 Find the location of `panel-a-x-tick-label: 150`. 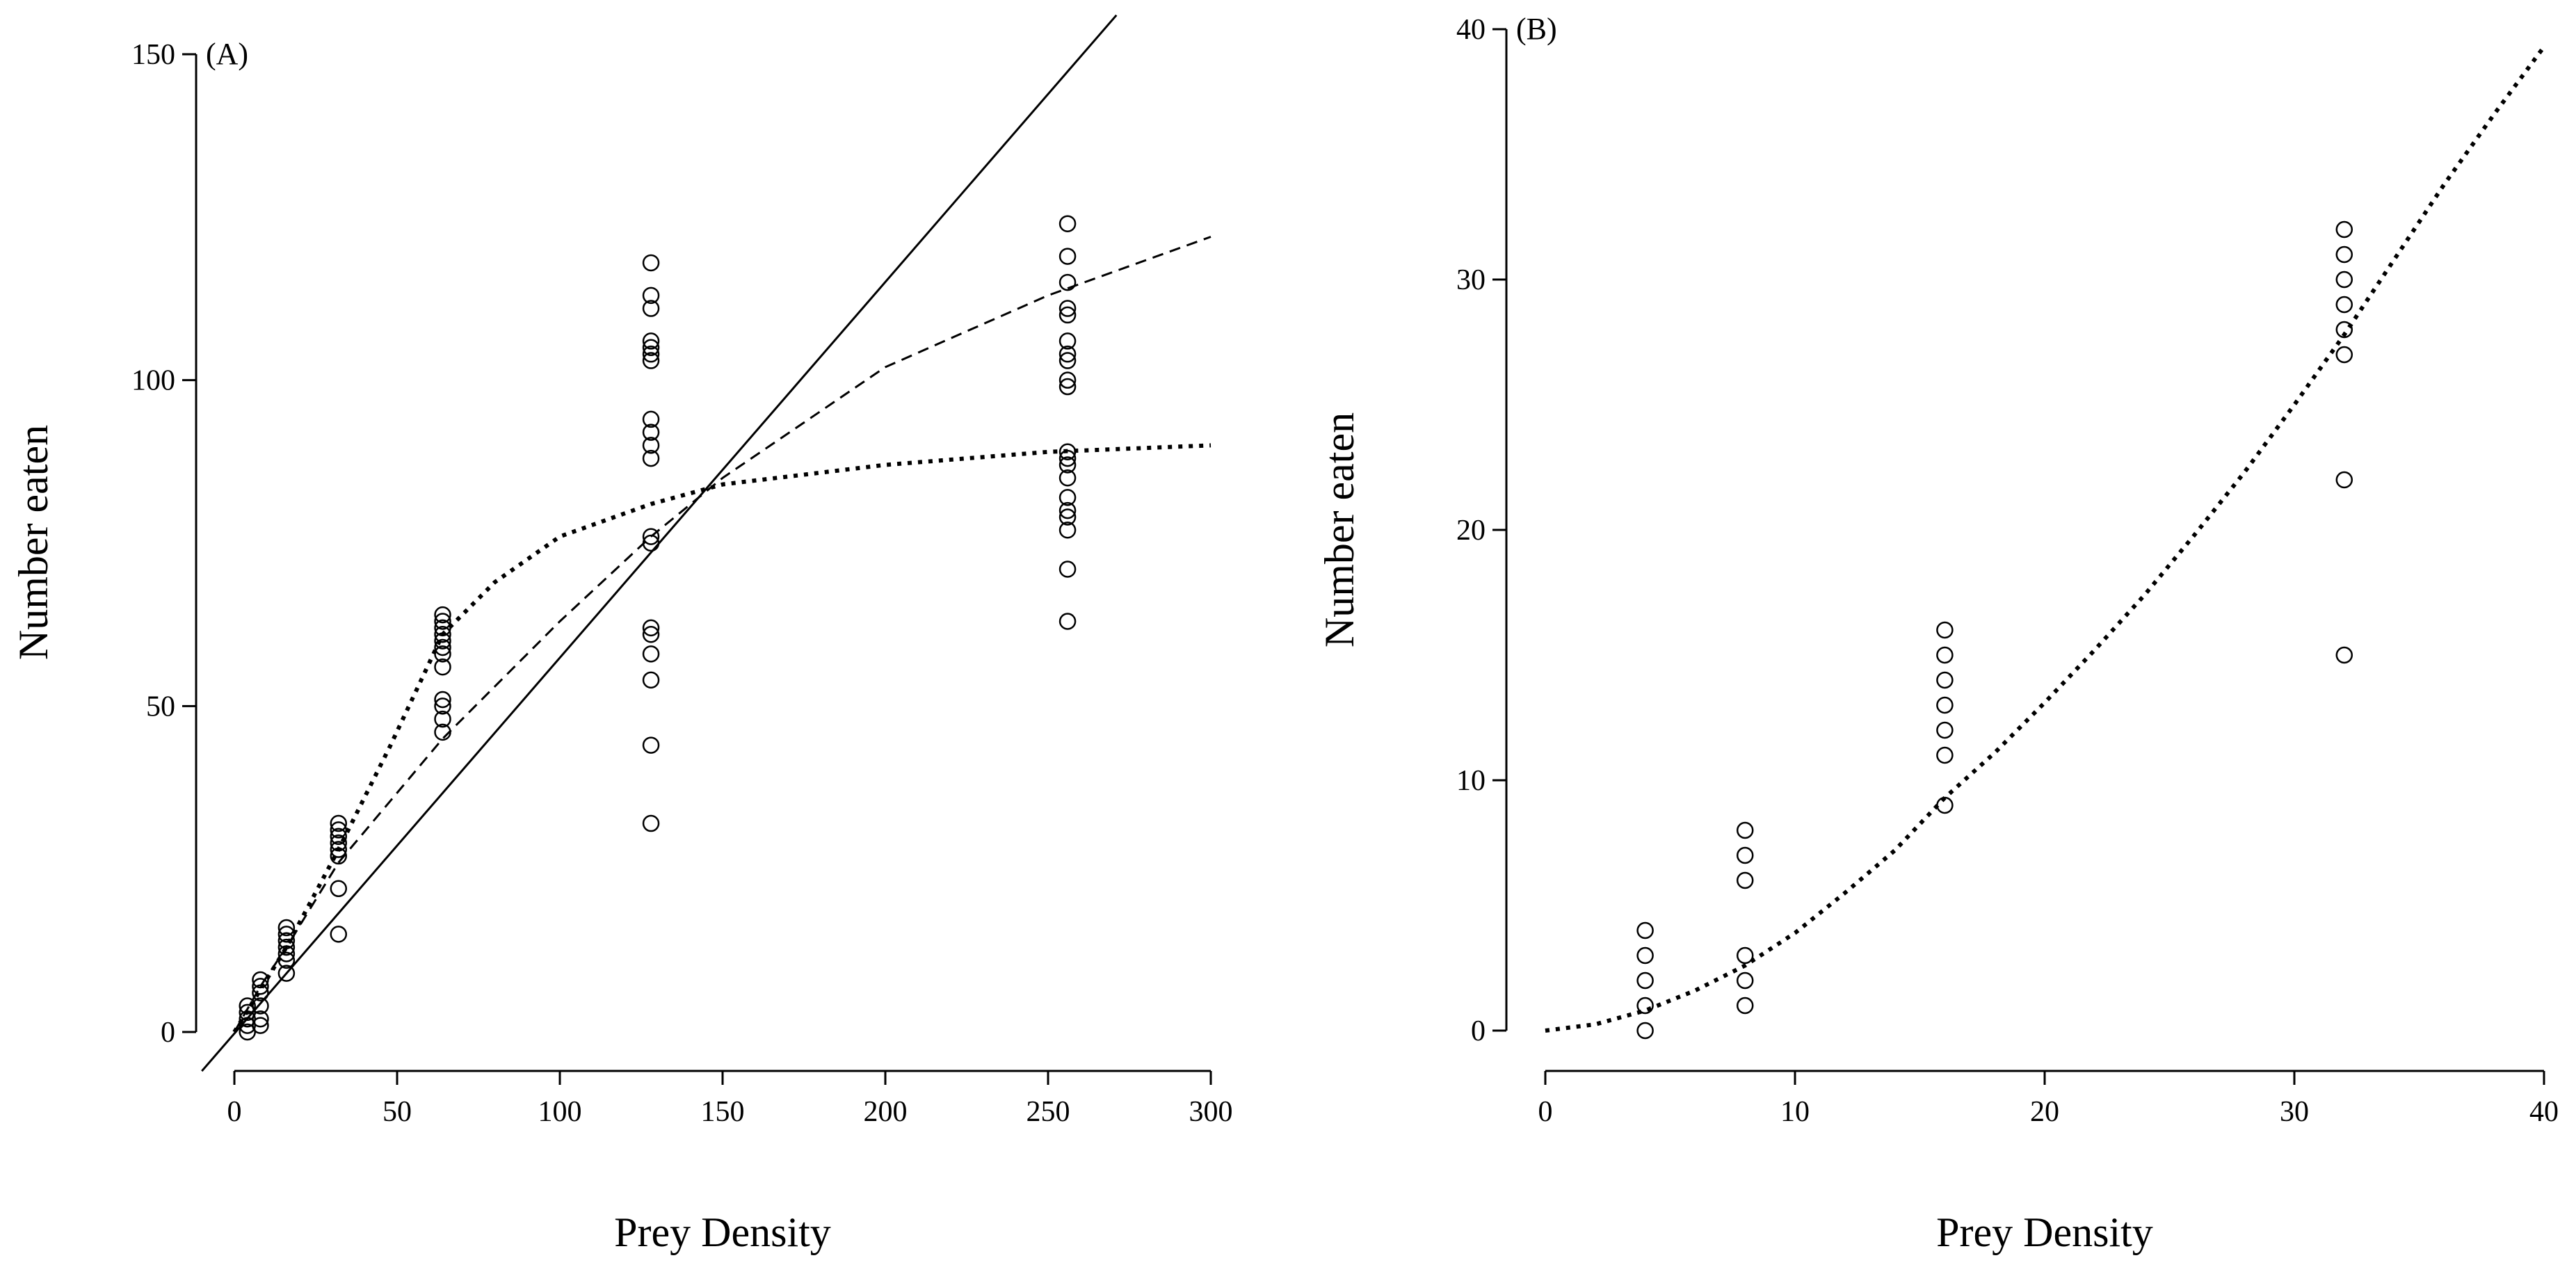

panel-a-x-tick-label: 150 is located at coordinates (723, 1112).